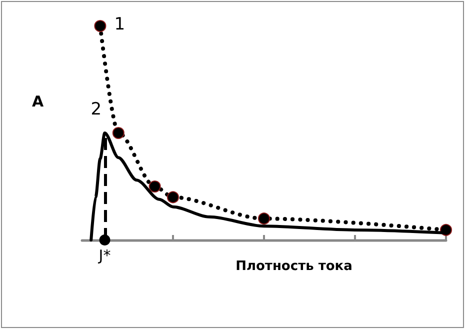  What do you see at coordinates (294, 266) in the screenshot?
I see `x-axis-title: Плотность тока` at bounding box center [294, 266].